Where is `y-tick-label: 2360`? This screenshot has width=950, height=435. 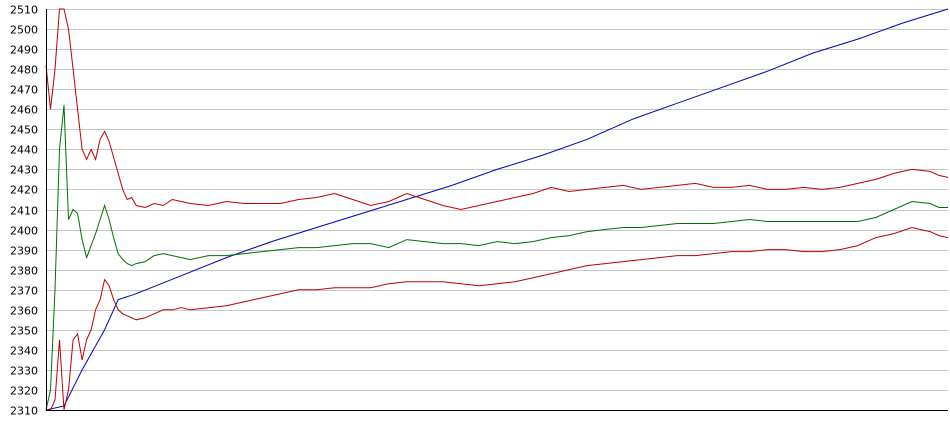 y-tick-label: 2360 is located at coordinates (24, 311).